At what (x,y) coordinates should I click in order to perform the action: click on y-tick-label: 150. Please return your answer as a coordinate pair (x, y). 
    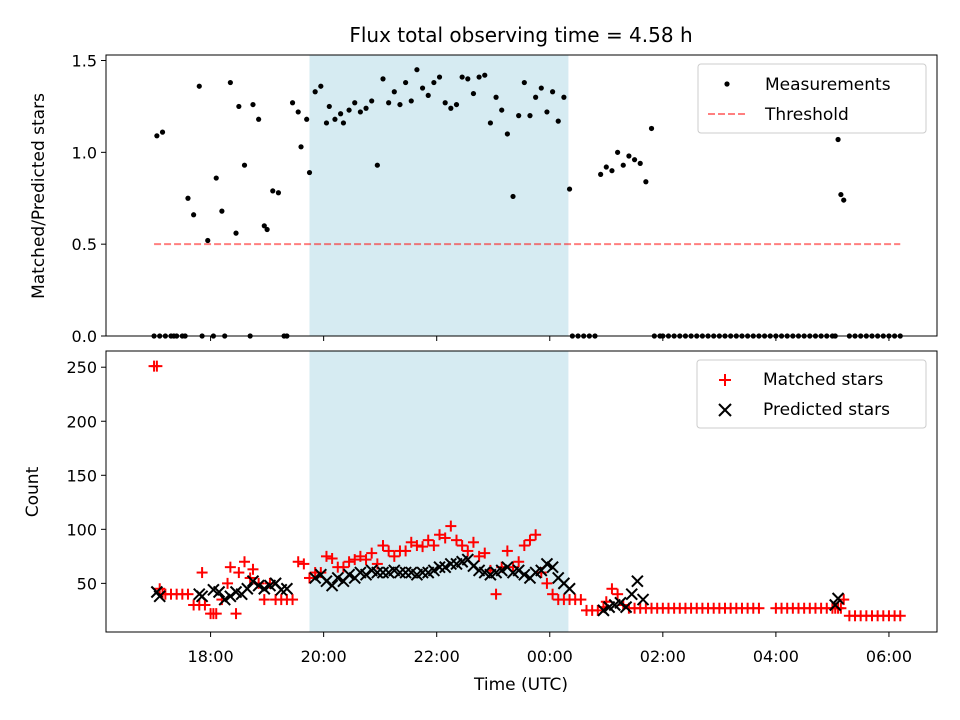
    Looking at the image, I should click on (81, 475).